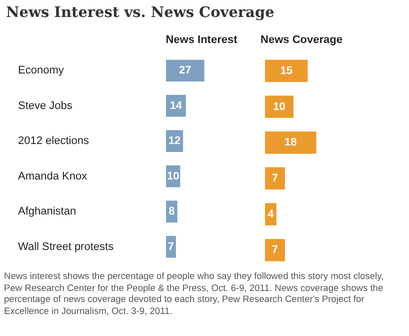 The image size is (409, 336). I want to click on data-label: 18, so click(290, 142).